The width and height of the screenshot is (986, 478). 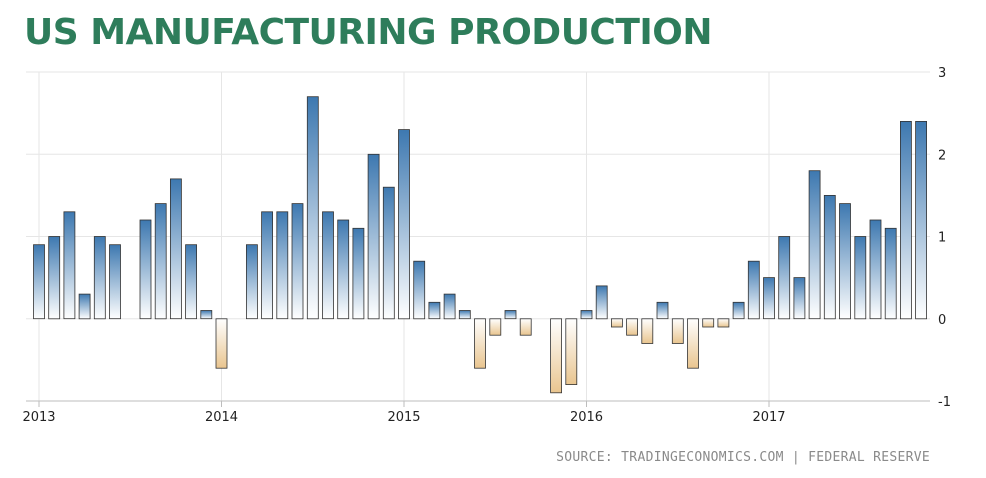 What do you see at coordinates (942, 320) in the screenshot?
I see `y-tick-label: 0` at bounding box center [942, 320].